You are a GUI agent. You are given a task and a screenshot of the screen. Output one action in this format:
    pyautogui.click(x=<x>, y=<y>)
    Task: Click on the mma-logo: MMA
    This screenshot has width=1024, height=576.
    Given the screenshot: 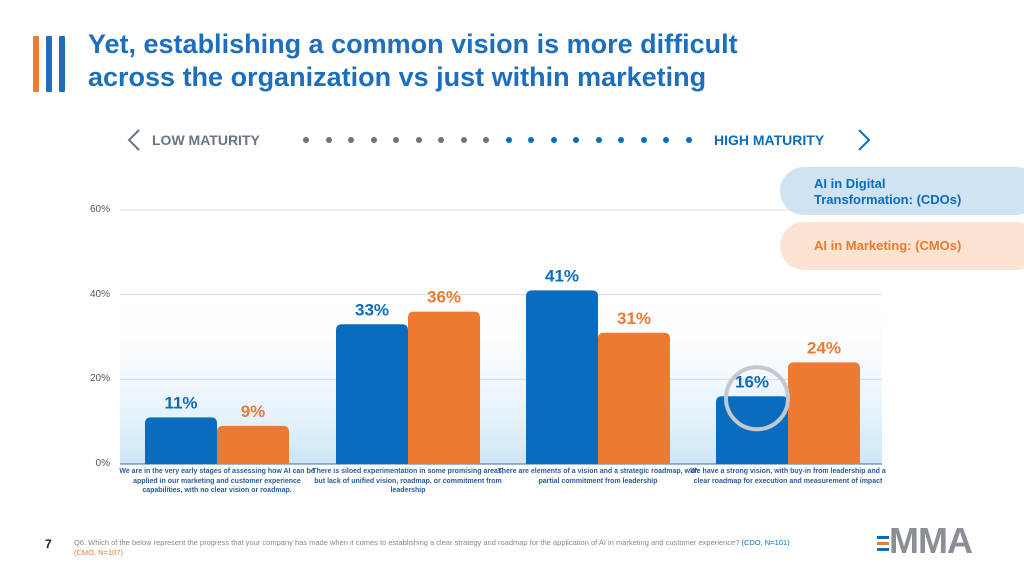 What is the action you would take?
    pyautogui.click(x=940, y=540)
    